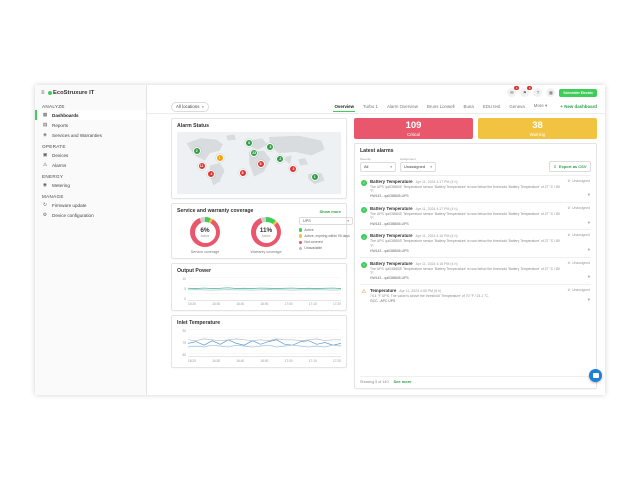  I want to click on header-icon: ?, so click(538, 92).